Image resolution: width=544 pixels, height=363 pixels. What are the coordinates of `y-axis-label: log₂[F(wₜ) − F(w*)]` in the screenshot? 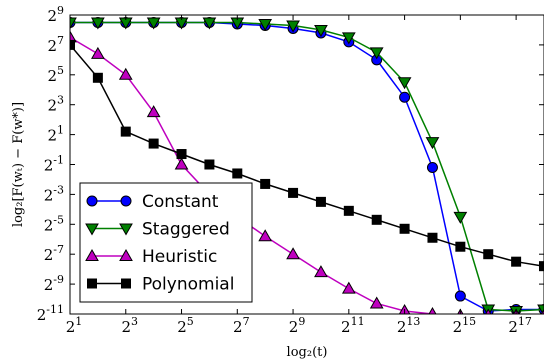 It's located at (18, 164).